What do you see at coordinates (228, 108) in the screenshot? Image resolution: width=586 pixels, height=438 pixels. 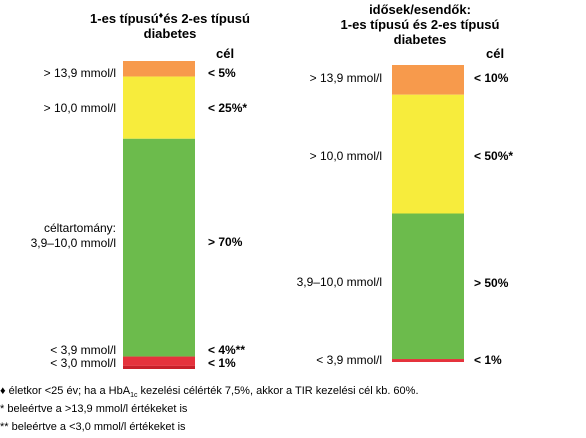 I see `chart1-goal-high: < 25%*` at bounding box center [228, 108].